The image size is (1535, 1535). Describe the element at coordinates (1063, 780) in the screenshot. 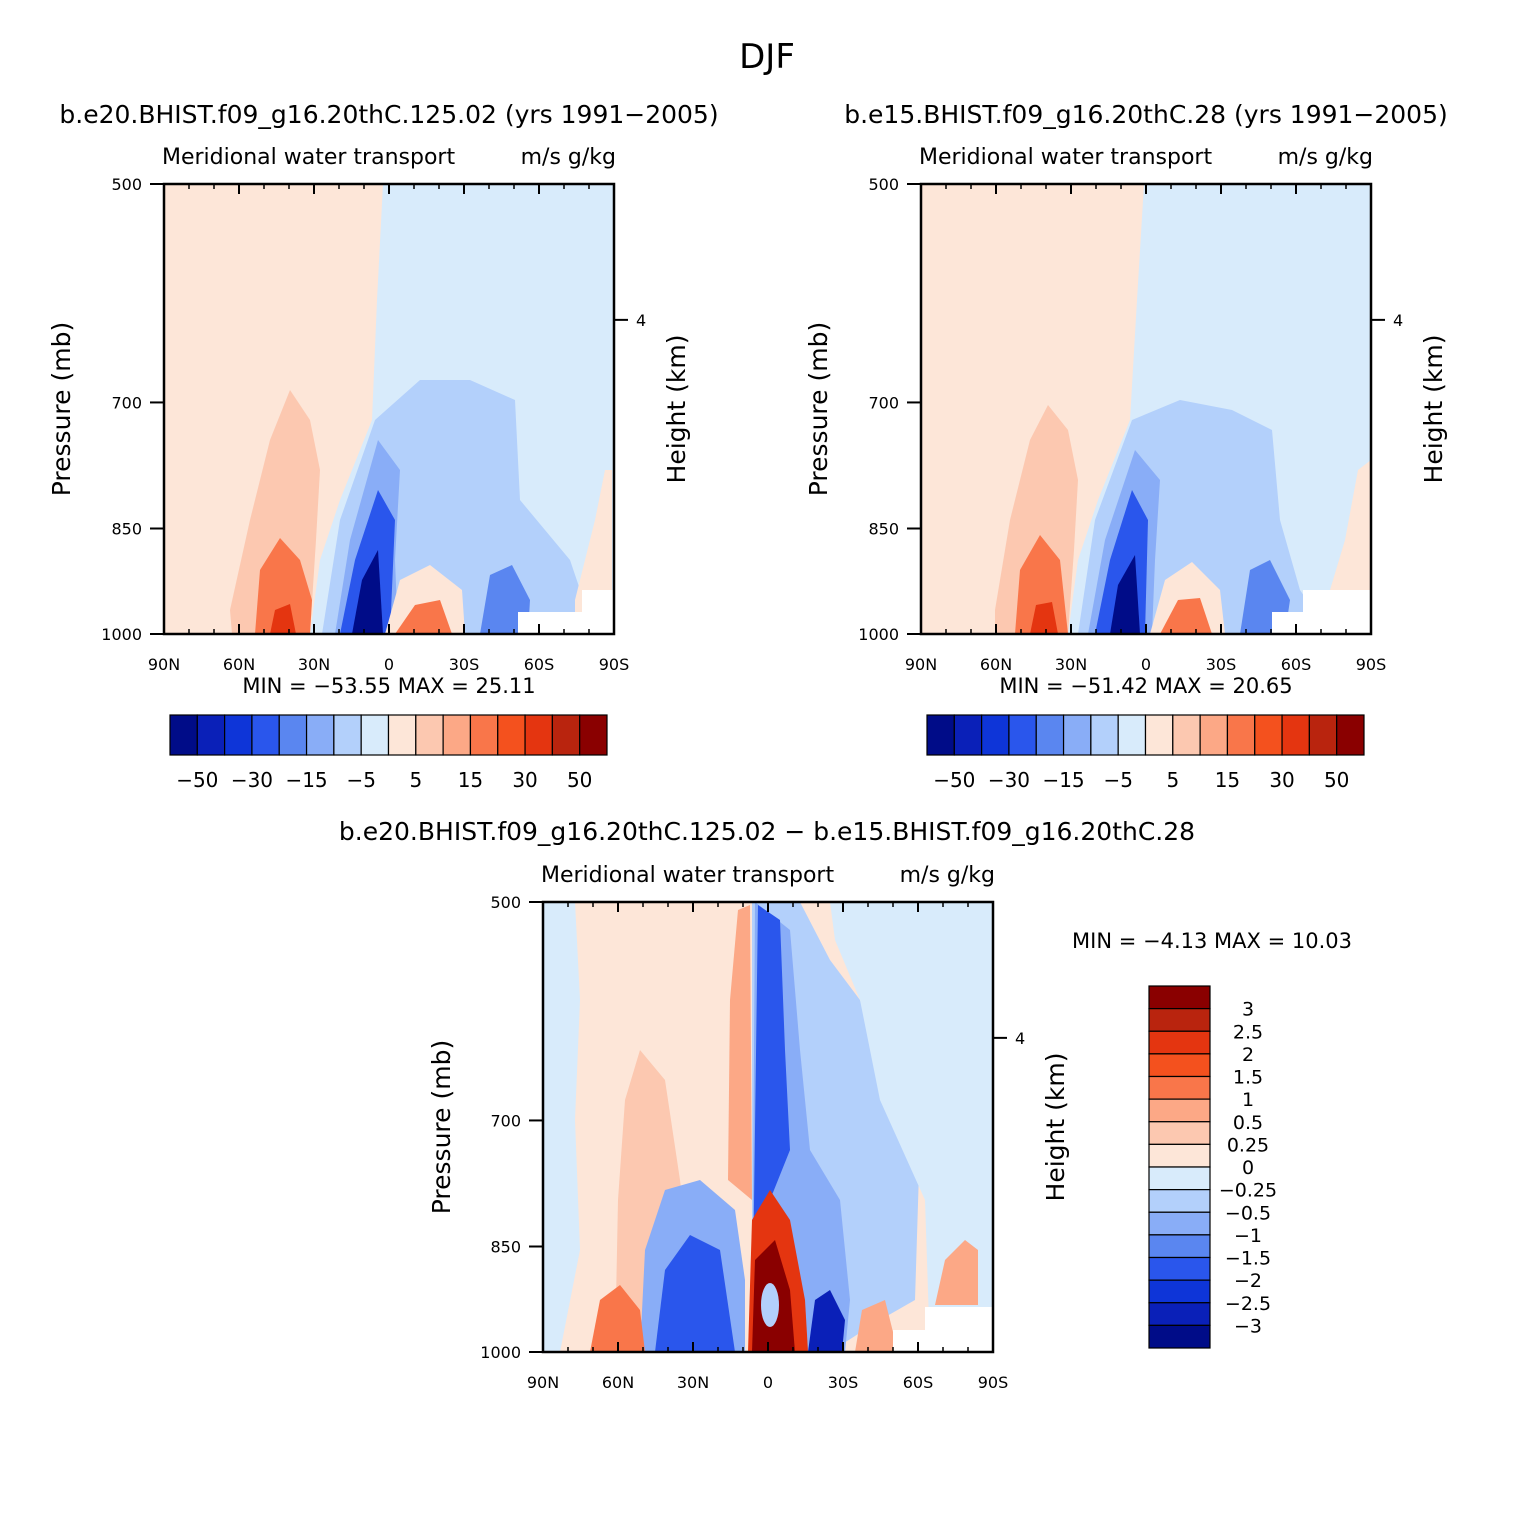

I see `colorbar-label: −15` at that location.